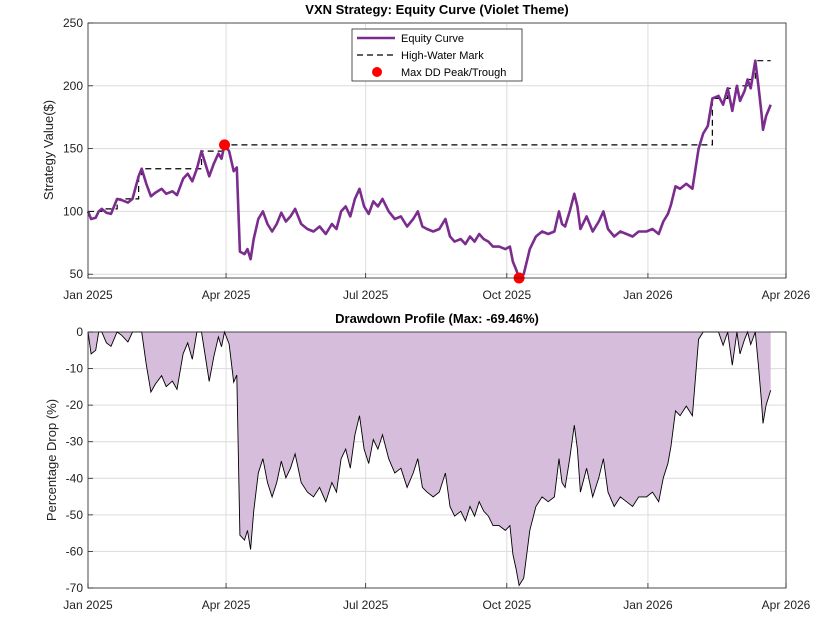 The width and height of the screenshot is (833, 639). What do you see at coordinates (79, 332) in the screenshot?
I see `y-tick-label: 0` at bounding box center [79, 332].